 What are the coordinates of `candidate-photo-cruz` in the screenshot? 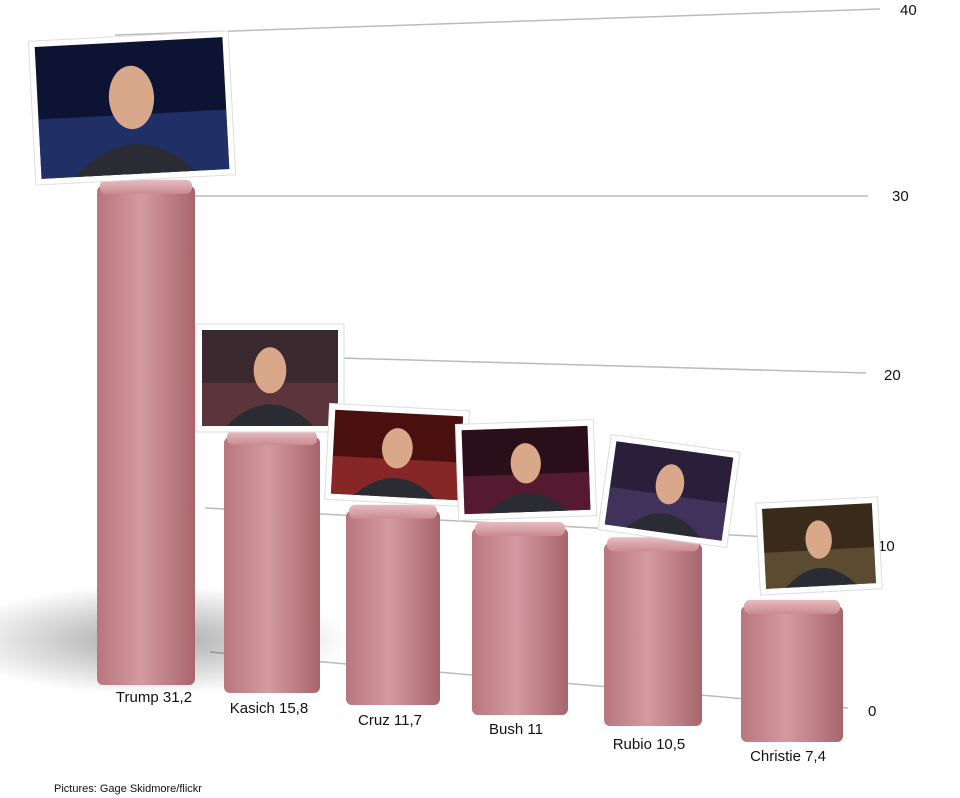 It's located at (397, 455).